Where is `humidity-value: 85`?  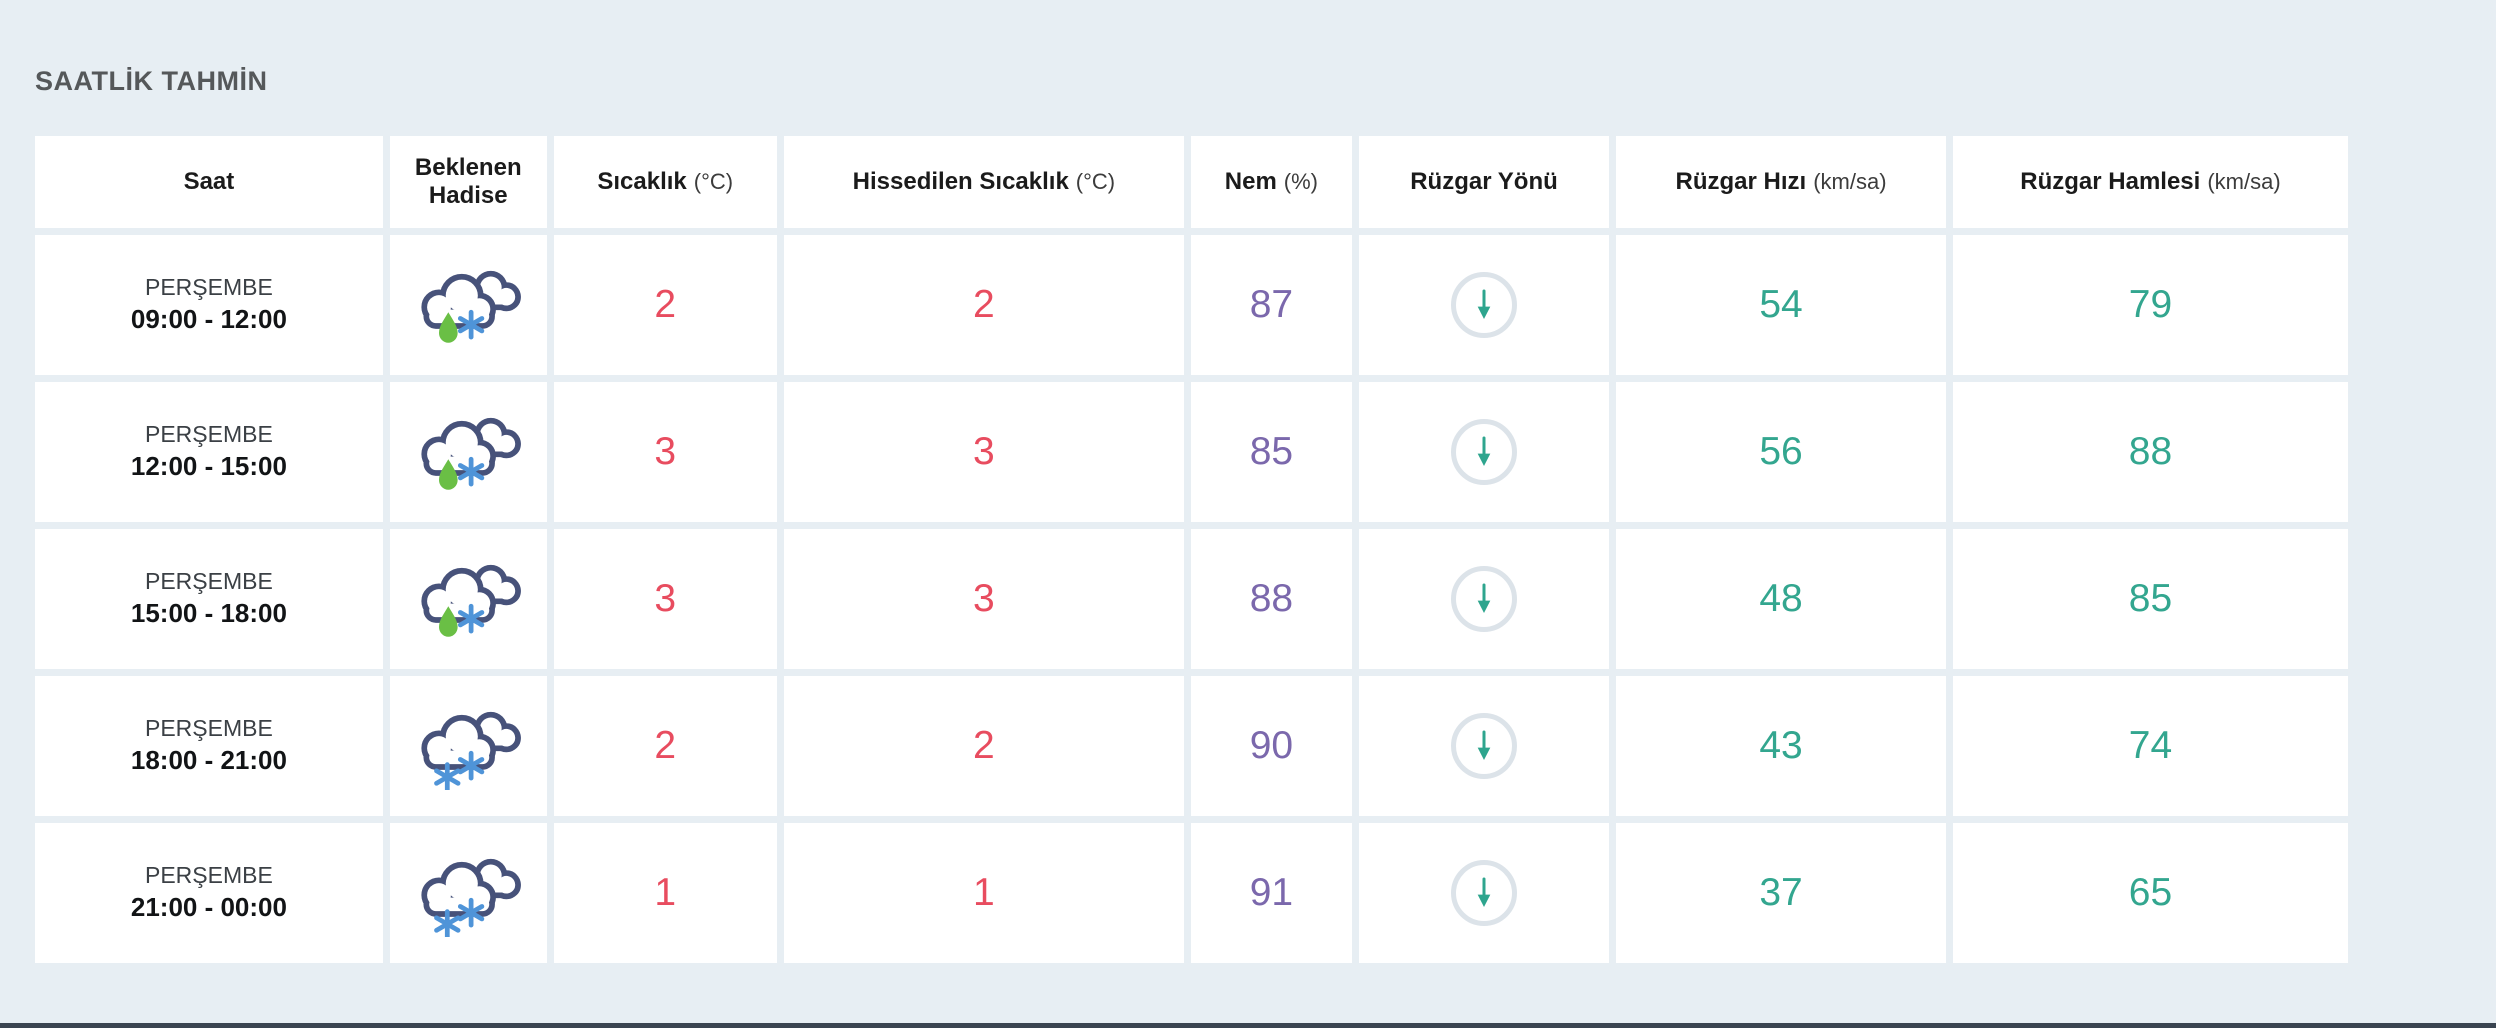 humidity-value: 85 is located at coordinates (1271, 451).